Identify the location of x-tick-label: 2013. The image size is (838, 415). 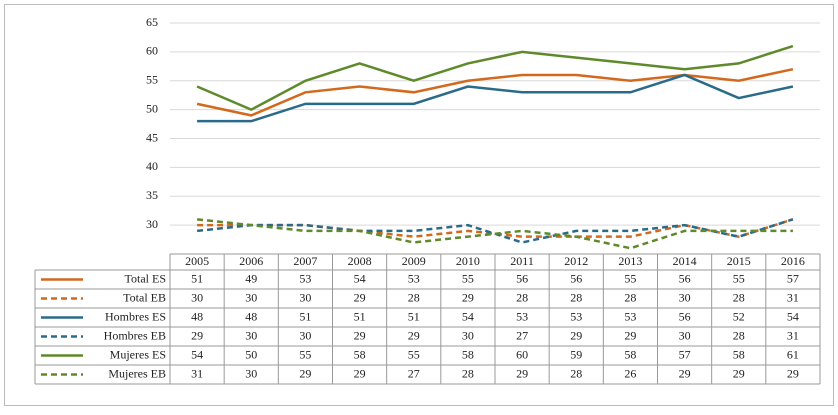
(630, 261).